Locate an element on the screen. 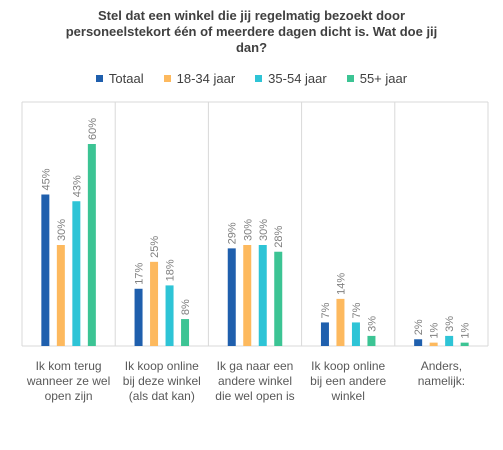 The height and width of the screenshot is (450, 503). data-label: 28% is located at coordinates (279, 236).